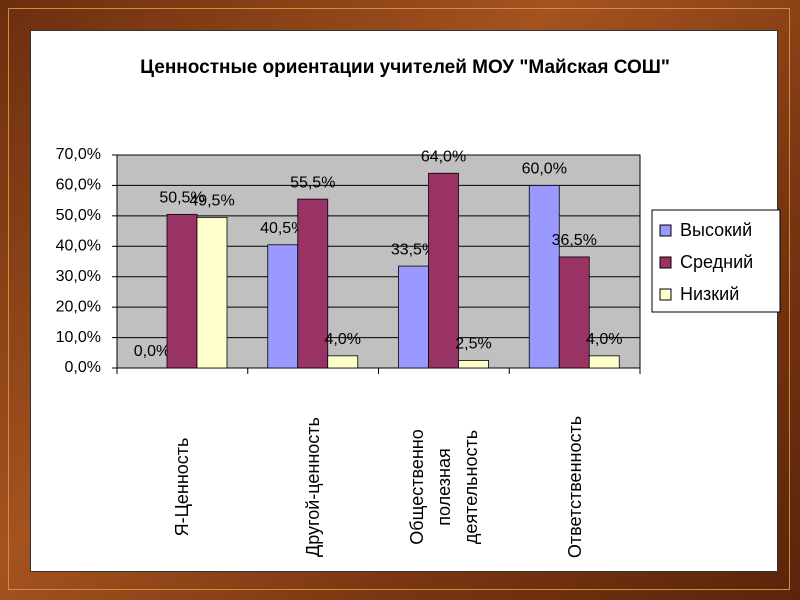 The width and height of the screenshot is (800, 600). I want to click on legend-label: Средний, so click(716, 262).